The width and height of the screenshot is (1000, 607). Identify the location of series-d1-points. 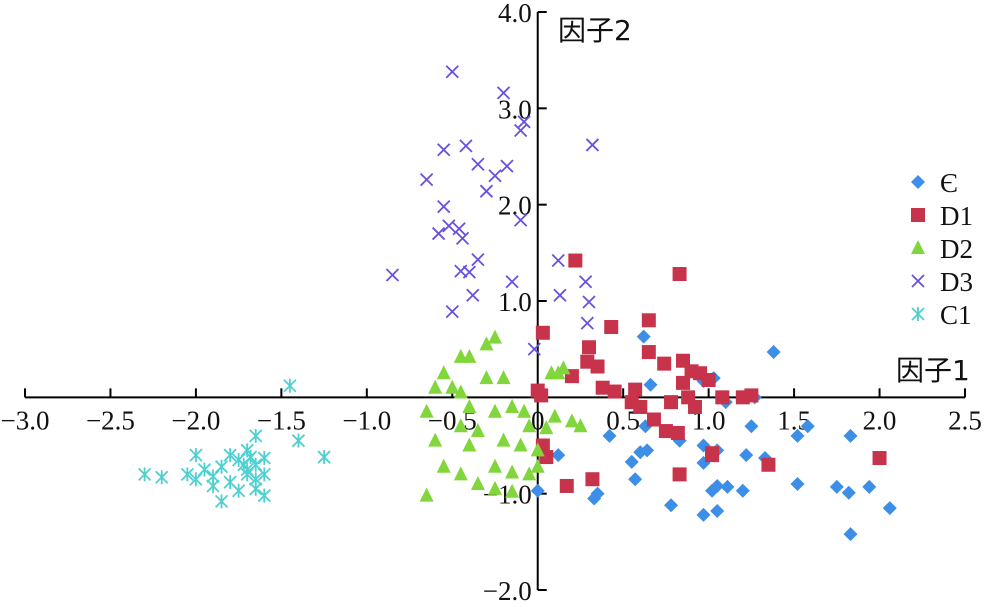
(708, 373).